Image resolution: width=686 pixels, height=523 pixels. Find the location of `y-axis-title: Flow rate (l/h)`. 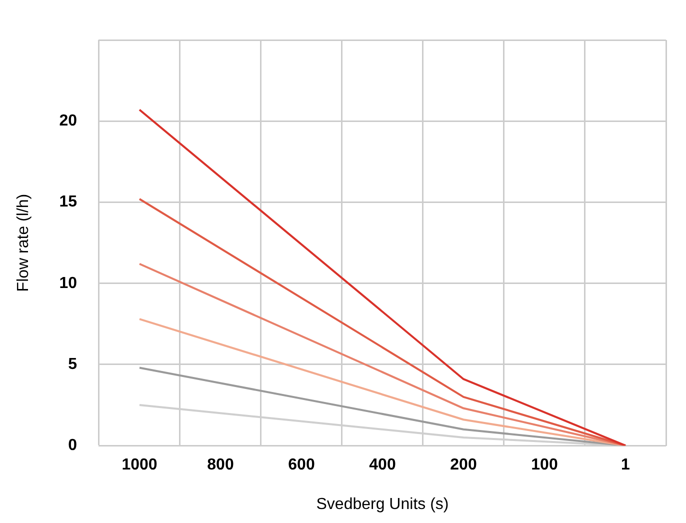

y-axis-title: Flow rate (l/h) is located at coordinates (23, 243).